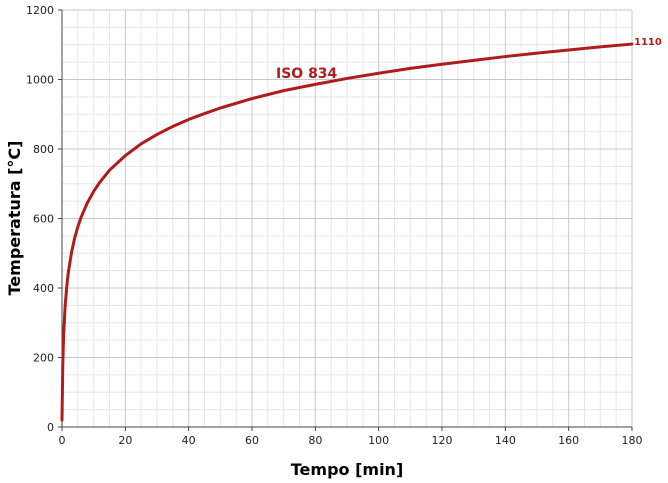 The width and height of the screenshot is (668, 483). I want to click on y-tick-label: 200, so click(43, 358).